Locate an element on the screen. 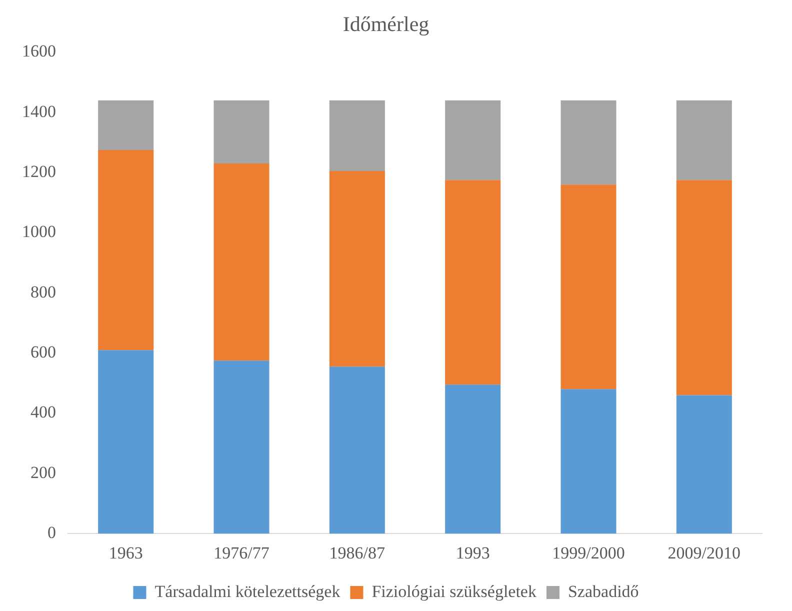 This screenshot has height=611, width=792. y-tick-label: 0 is located at coordinates (52, 532).